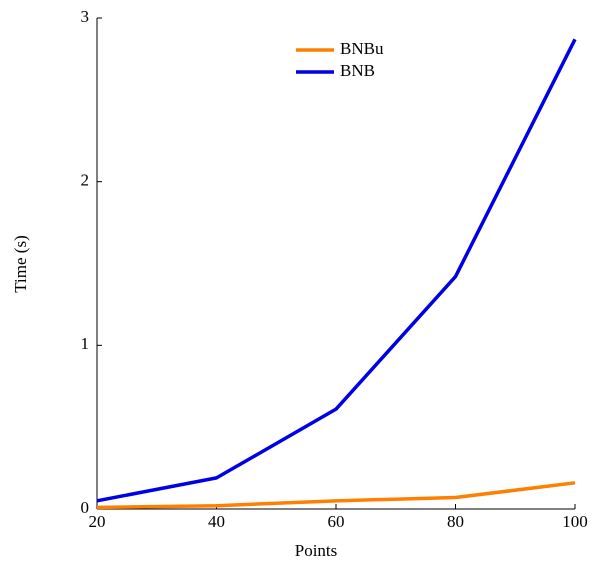 The width and height of the screenshot is (592, 566). Describe the element at coordinates (336, 521) in the screenshot. I see `x-tick-label: 60` at that location.